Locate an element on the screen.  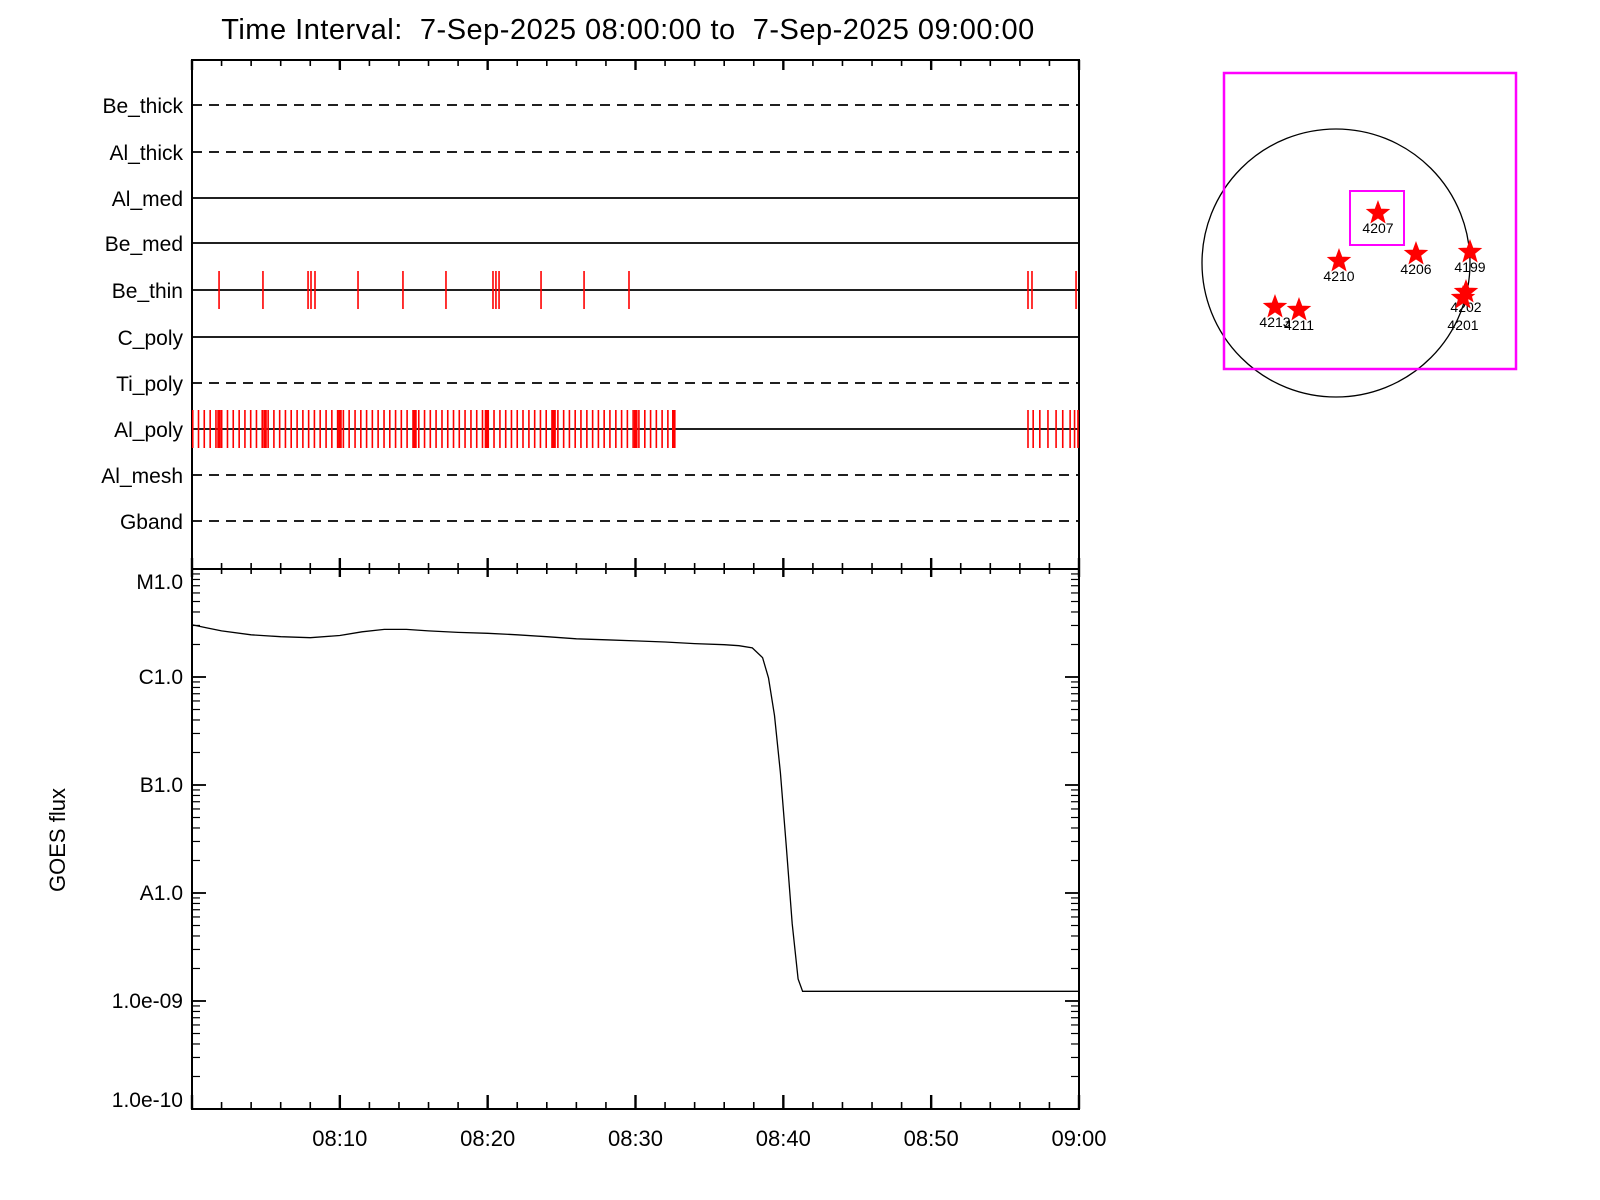
active-region-label: 4206 is located at coordinates (1415, 269).